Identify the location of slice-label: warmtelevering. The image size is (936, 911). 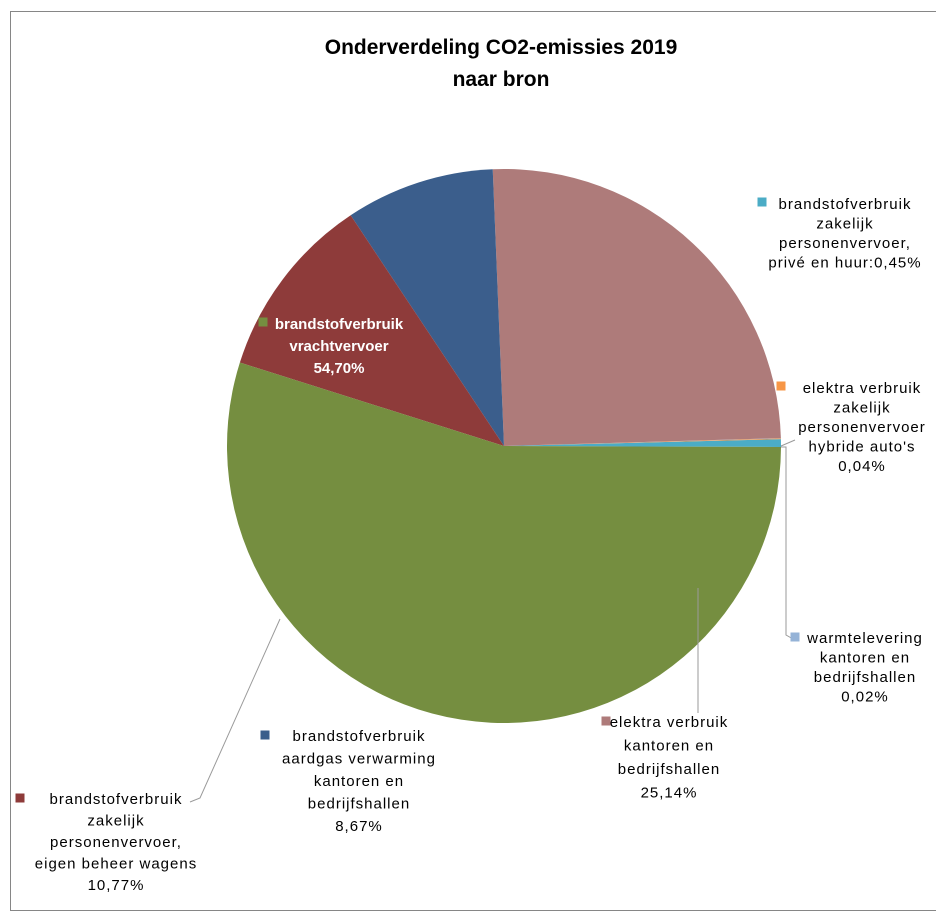
(864, 638).